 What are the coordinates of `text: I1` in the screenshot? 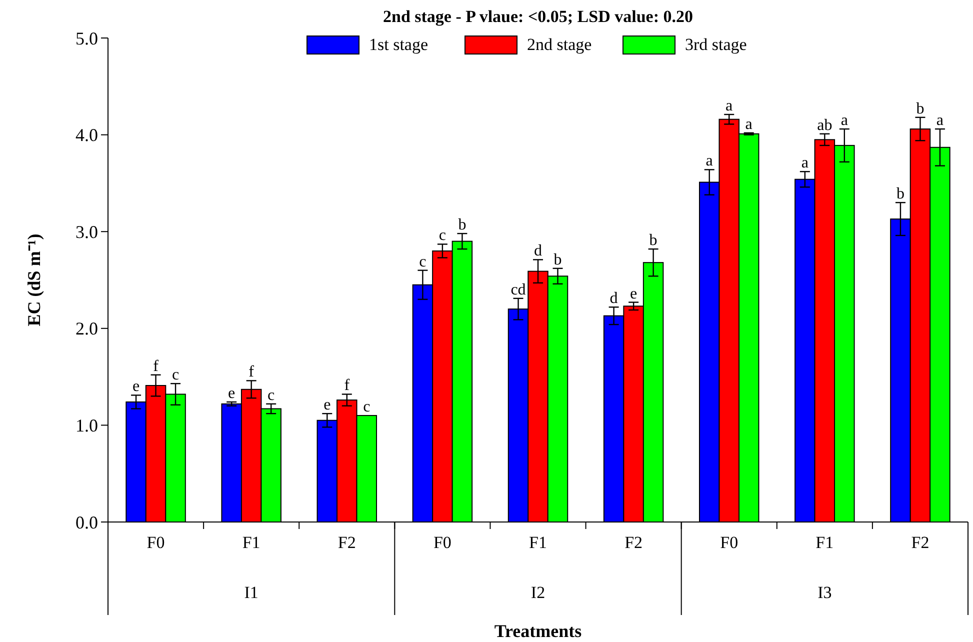 It's located at (251, 592).